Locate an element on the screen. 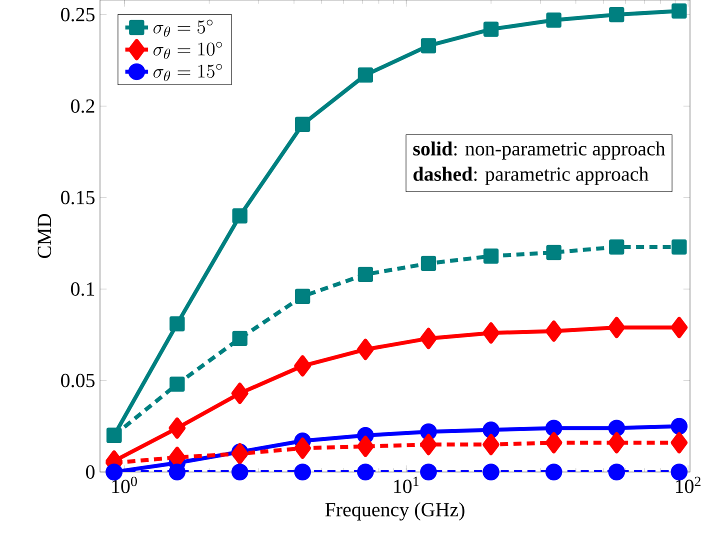 Image resolution: width=709 pixels, height=558 pixels. annotation: solid: non-parametric approach is located at coordinates (539, 150).